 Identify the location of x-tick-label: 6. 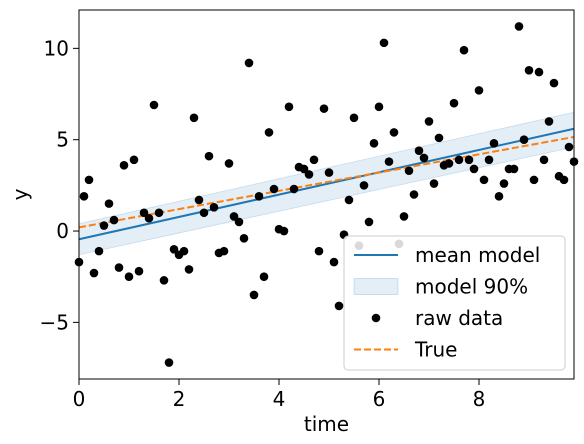
(379, 399).